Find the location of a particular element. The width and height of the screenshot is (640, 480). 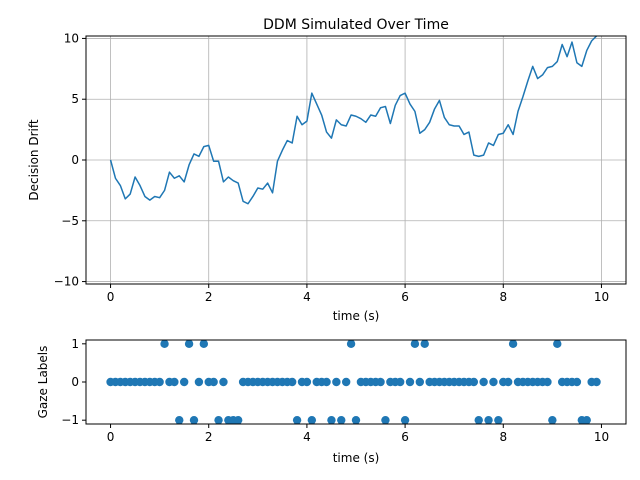

drift-x-tick-label: 8 is located at coordinates (503, 297).